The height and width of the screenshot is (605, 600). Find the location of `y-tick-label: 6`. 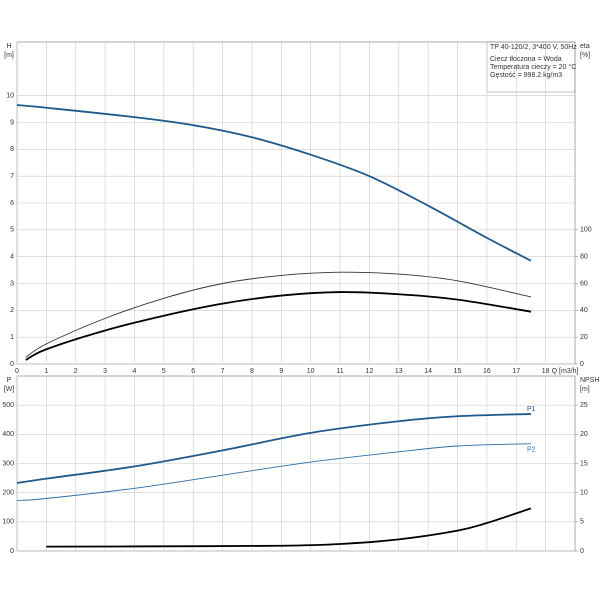

y-tick-label: 6 is located at coordinates (12, 203).